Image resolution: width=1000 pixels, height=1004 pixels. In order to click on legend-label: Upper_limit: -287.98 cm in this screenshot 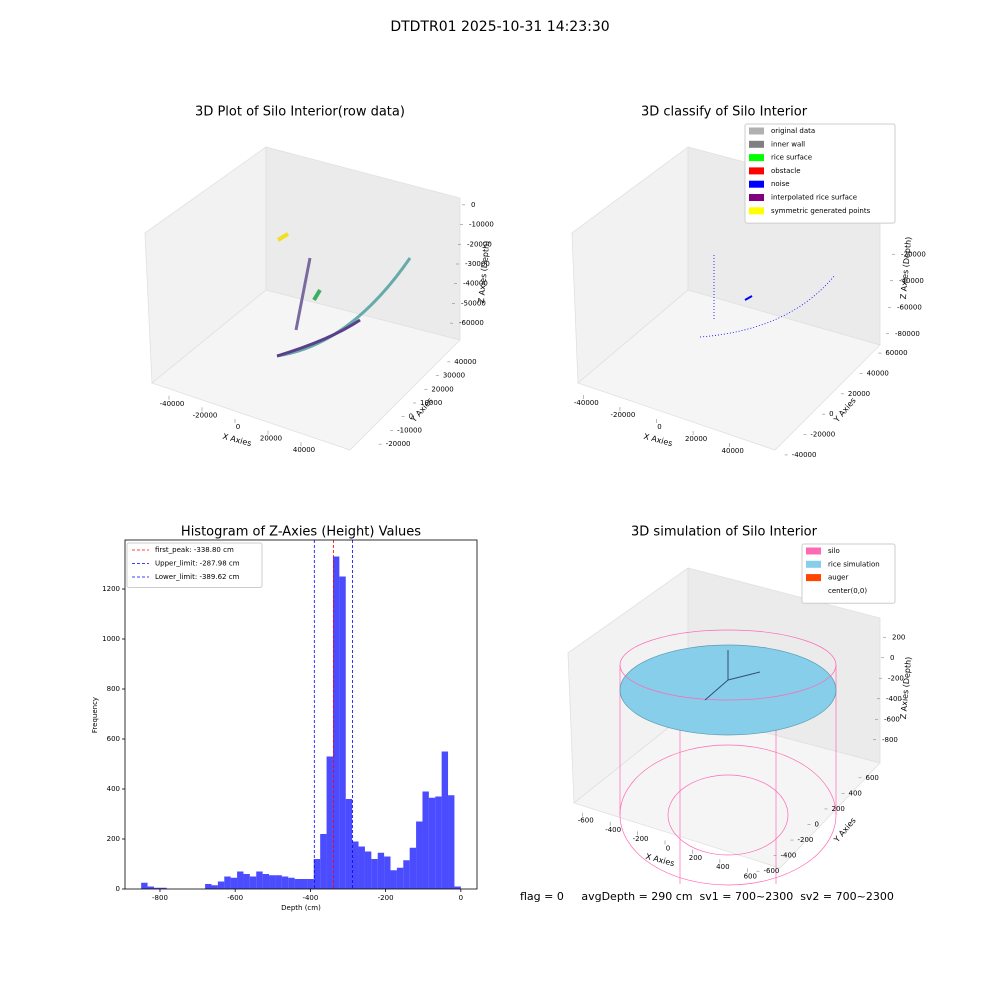, I will do `click(197, 564)`.